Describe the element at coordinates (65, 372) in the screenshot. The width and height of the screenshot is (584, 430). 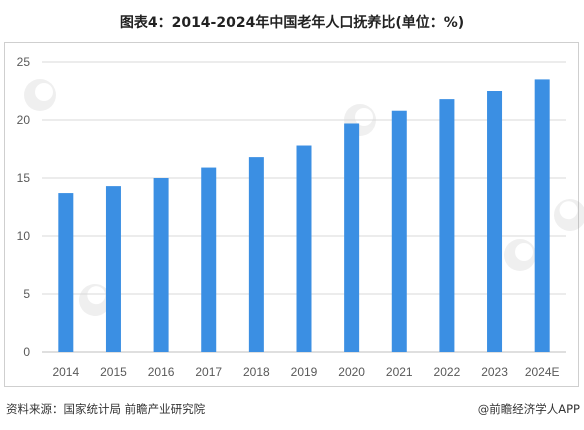
I see `x-tick-label: 2014` at that location.